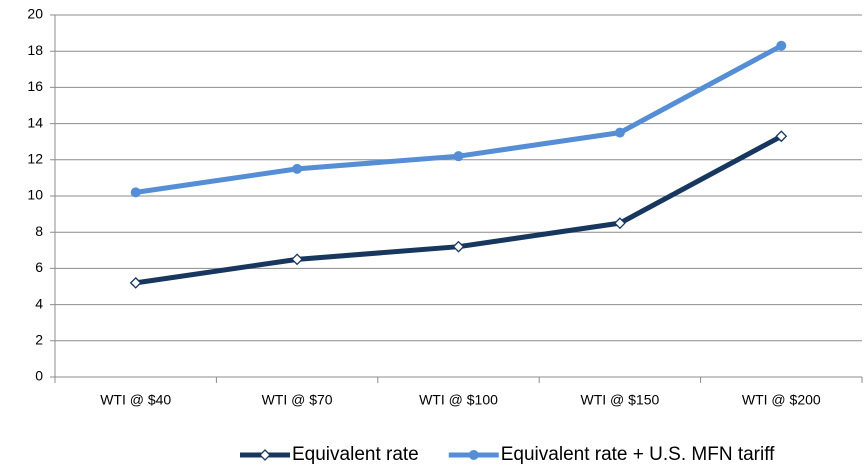 Image resolution: width=866 pixels, height=475 pixels. Describe the element at coordinates (35, 86) in the screenshot. I see `y-tick-label: 16` at that location.